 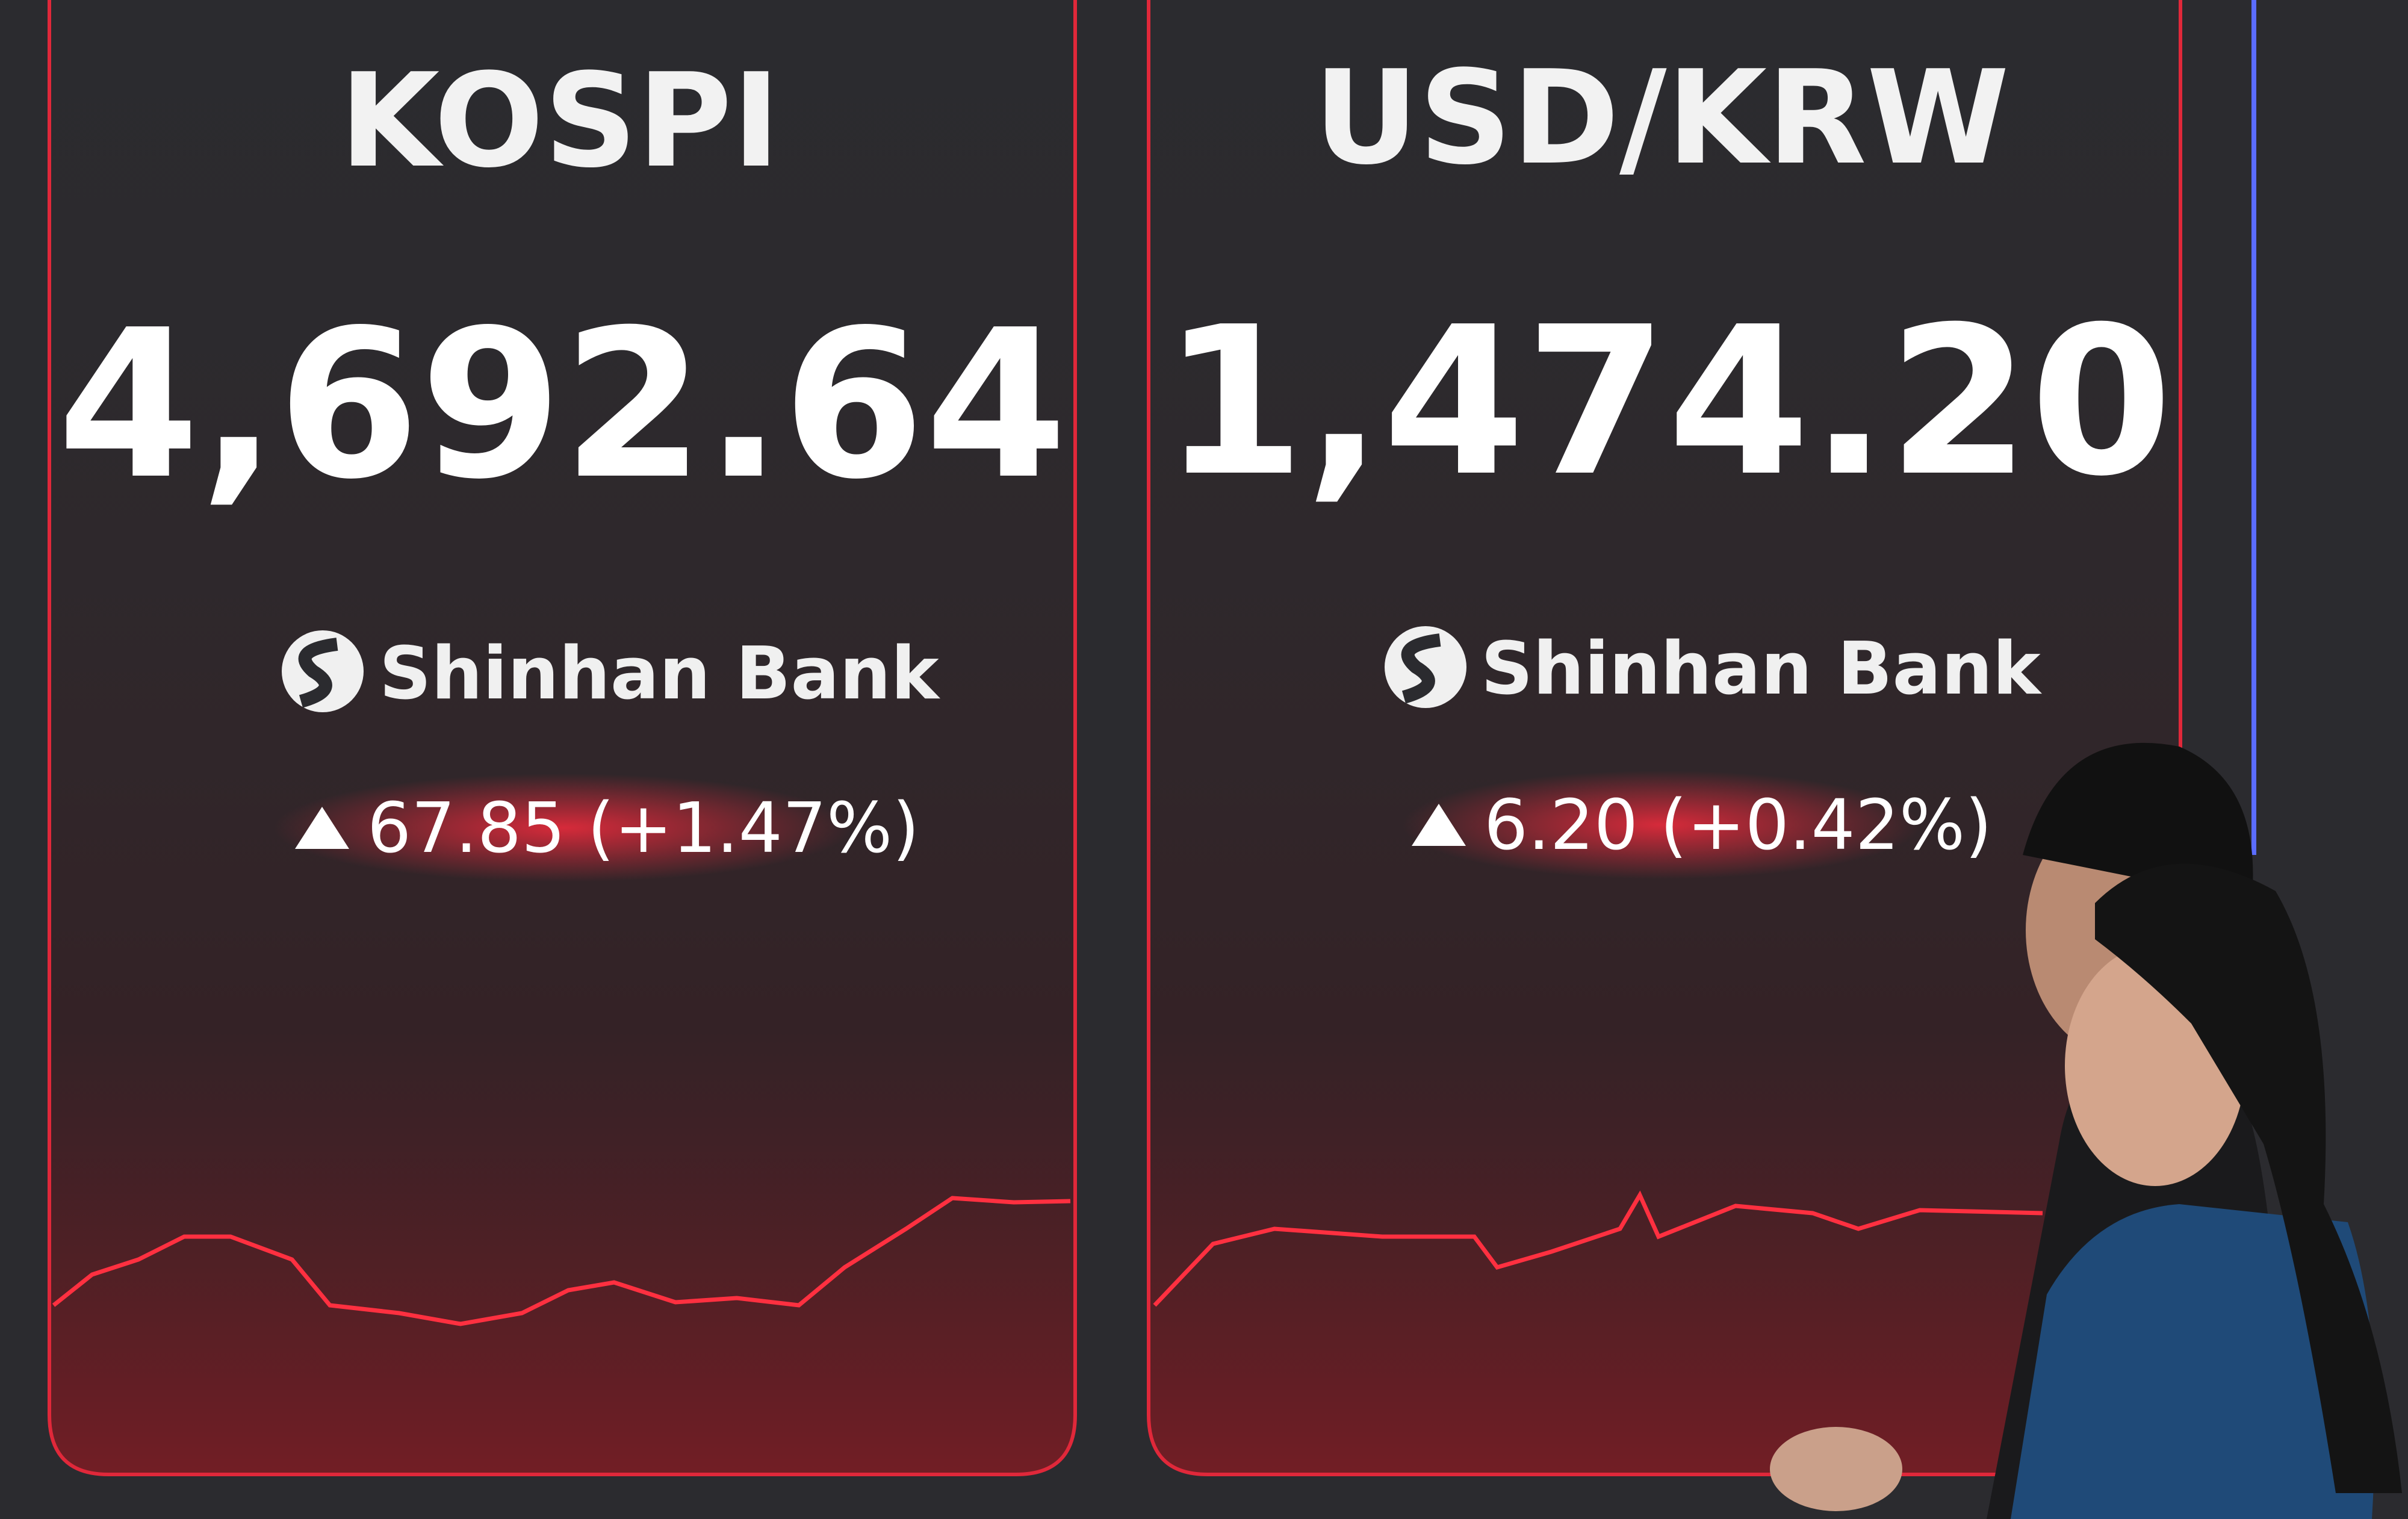 I want to click on change: 67.85 (+1.47%), so click(x=643, y=828).